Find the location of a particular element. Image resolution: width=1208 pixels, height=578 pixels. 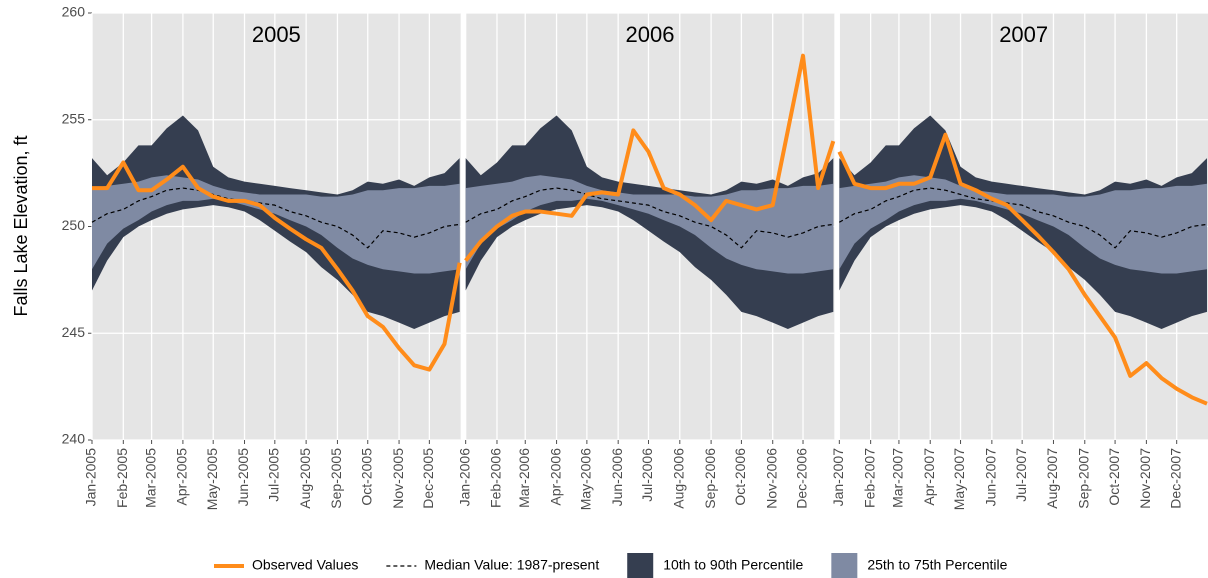

y-tick-label: 250 is located at coordinates (74, 225).